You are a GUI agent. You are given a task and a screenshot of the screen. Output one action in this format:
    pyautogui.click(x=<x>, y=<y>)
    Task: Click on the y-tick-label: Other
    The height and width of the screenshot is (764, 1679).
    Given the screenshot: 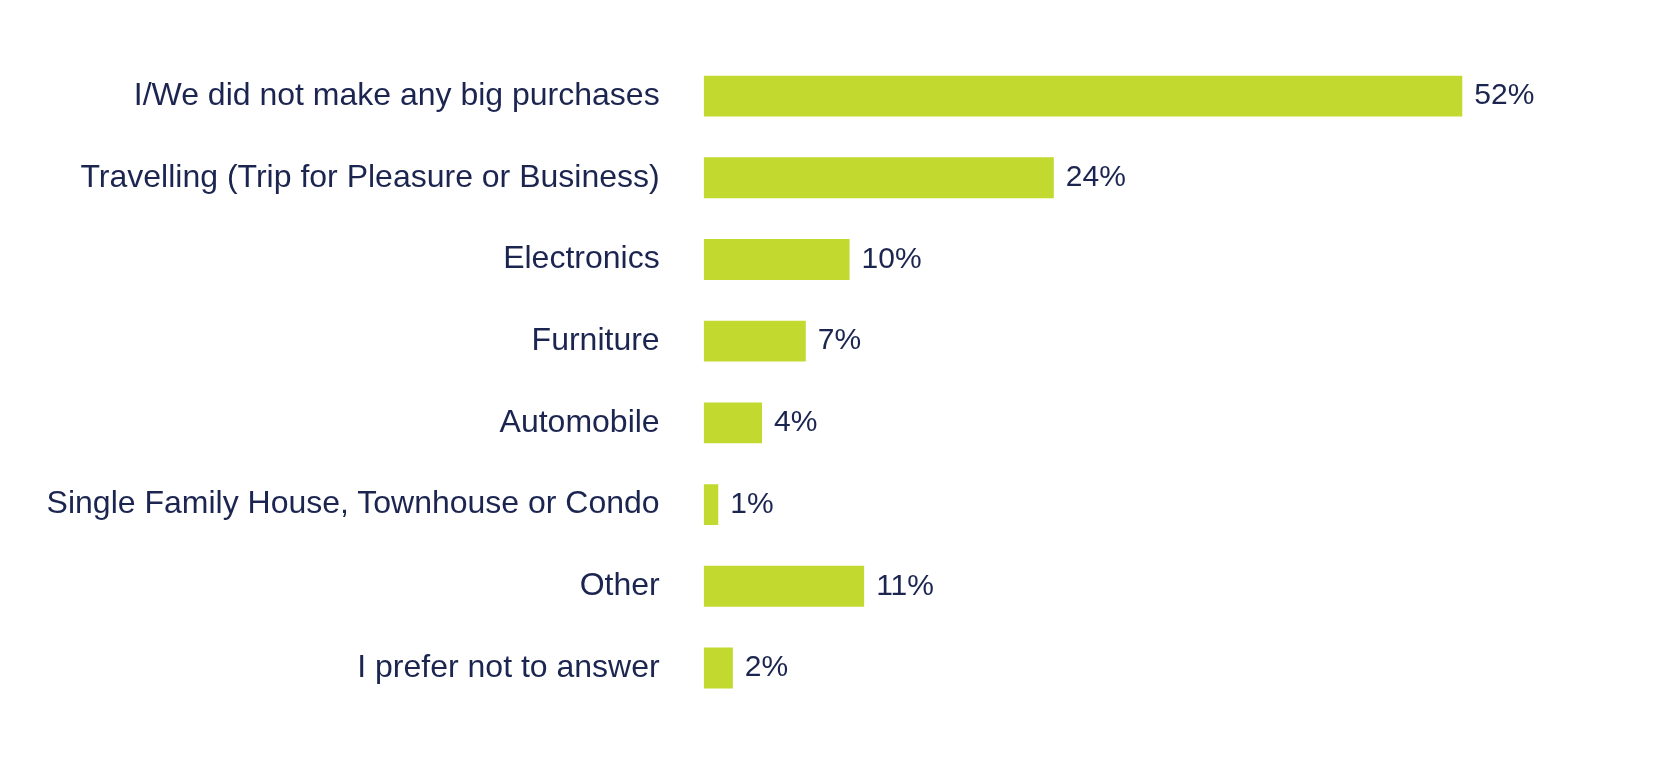 What is the action you would take?
    pyautogui.click(x=619, y=584)
    